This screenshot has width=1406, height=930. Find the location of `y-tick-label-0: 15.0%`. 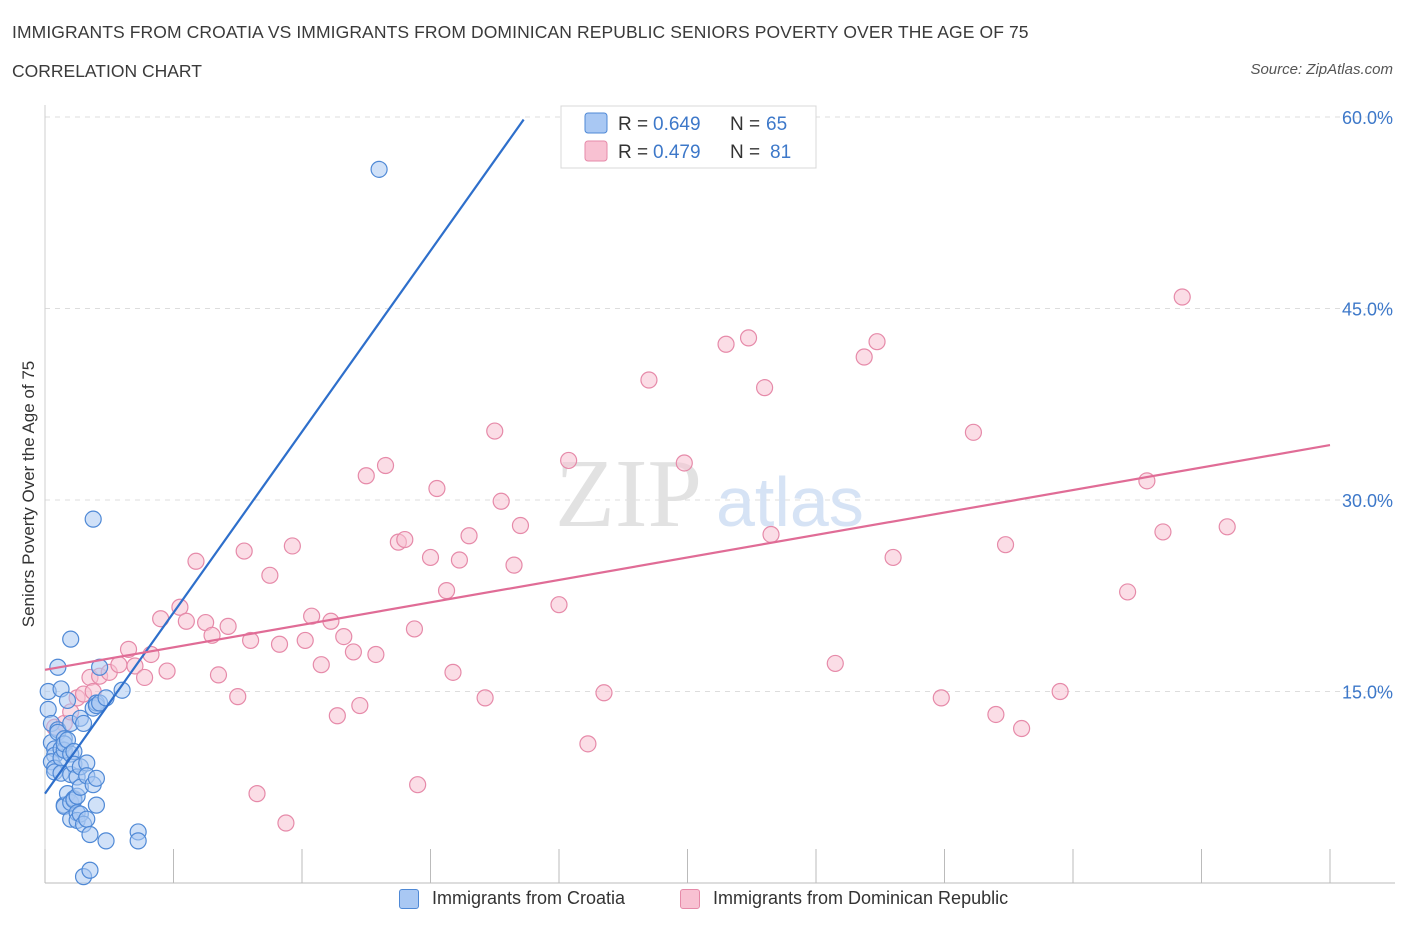

y-tick-label-0: 15.0% is located at coordinates (1367, 693).